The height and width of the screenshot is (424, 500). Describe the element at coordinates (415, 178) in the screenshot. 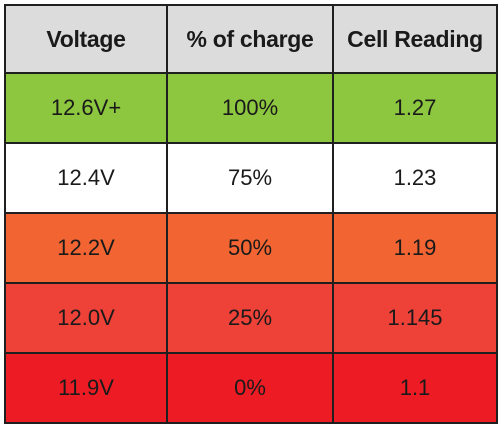

I see `cell-reading: 1.23` at that location.